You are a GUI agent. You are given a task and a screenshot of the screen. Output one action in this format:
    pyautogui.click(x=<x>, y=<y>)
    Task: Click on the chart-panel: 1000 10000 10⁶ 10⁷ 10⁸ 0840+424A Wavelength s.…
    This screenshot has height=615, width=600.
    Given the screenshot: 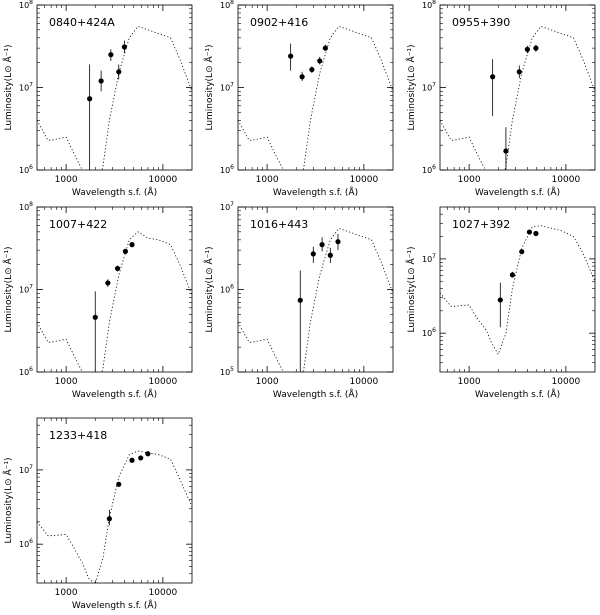 What is the action you would take?
    pyautogui.click(x=97, y=99)
    